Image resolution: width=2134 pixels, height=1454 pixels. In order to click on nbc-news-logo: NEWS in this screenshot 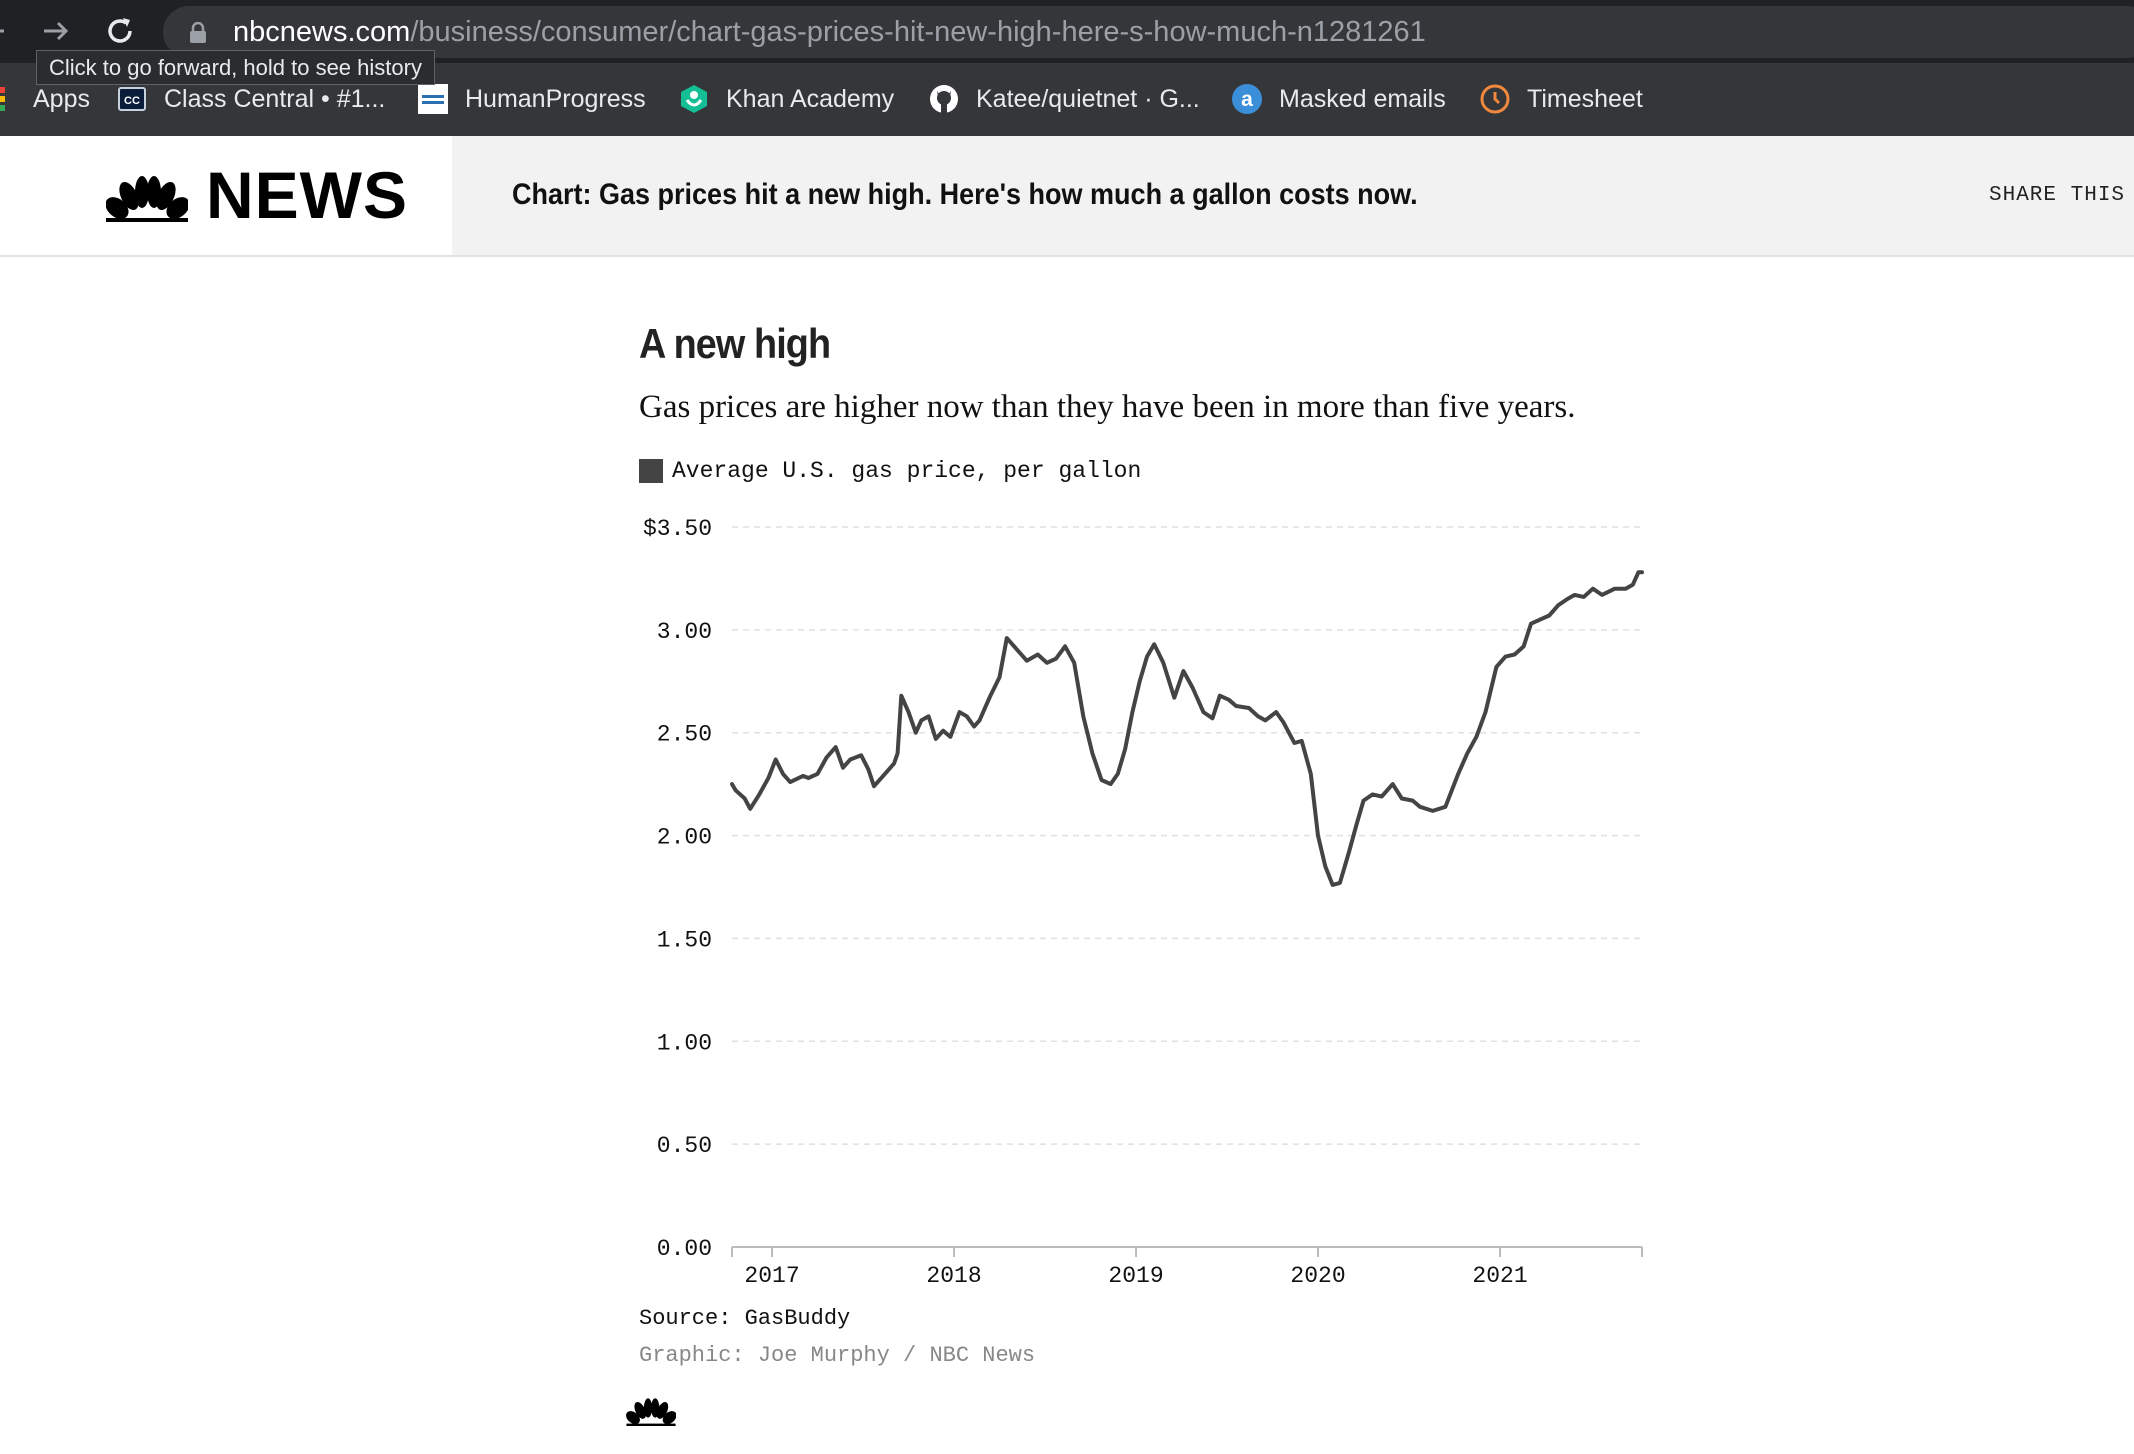, I will do `click(226, 195)`.